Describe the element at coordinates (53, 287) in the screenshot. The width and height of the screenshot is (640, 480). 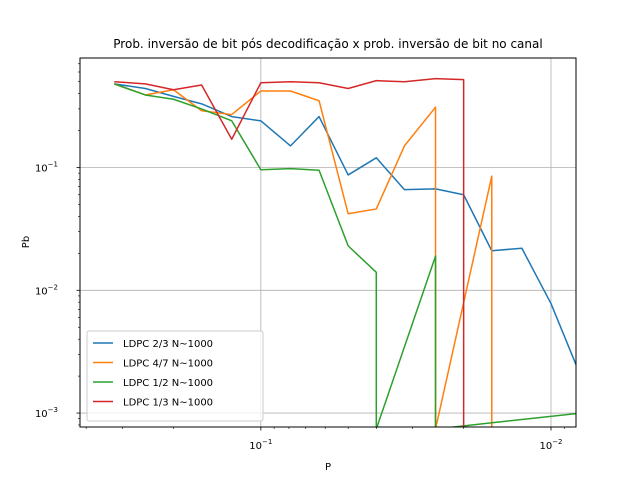
I see `y-tick-exponent: −2` at that location.